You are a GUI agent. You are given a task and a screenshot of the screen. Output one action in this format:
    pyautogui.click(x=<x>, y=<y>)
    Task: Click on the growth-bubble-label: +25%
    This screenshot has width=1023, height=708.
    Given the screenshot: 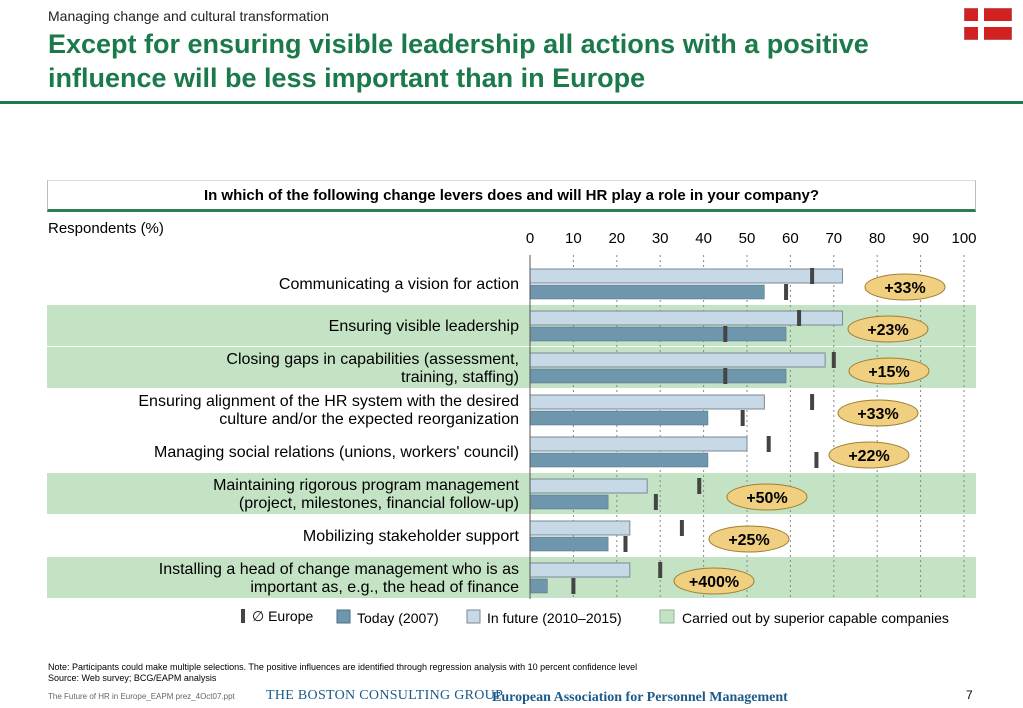 What is the action you would take?
    pyautogui.click(x=748, y=540)
    